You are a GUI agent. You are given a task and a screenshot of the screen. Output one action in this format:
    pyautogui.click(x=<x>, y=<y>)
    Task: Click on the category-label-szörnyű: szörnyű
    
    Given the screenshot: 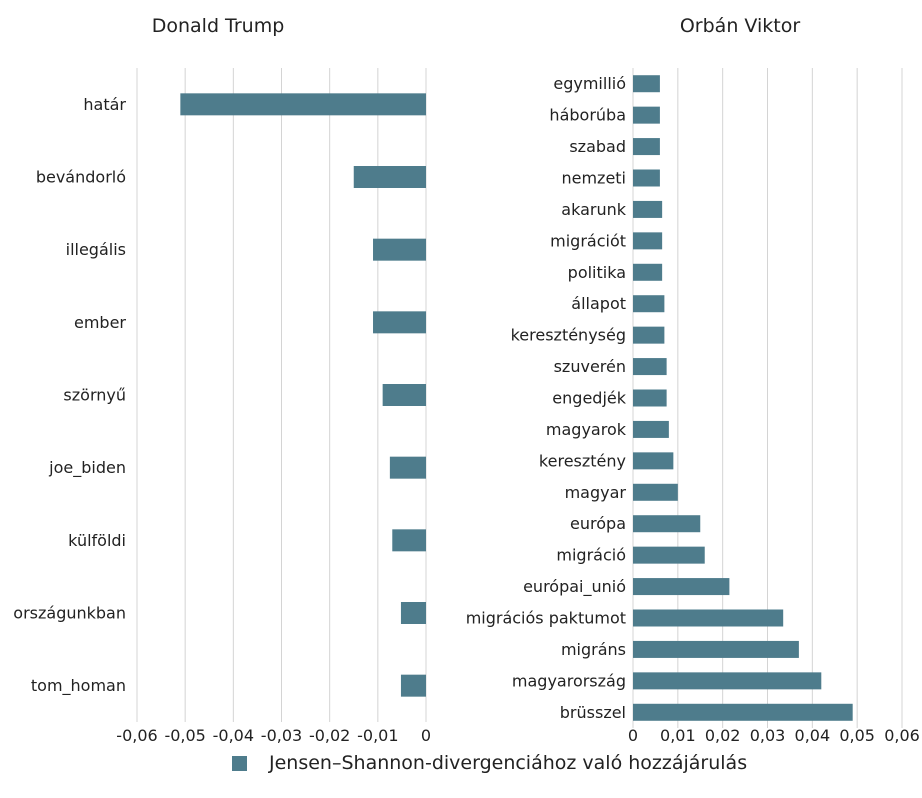 What is the action you would take?
    pyautogui.click(x=94, y=395)
    